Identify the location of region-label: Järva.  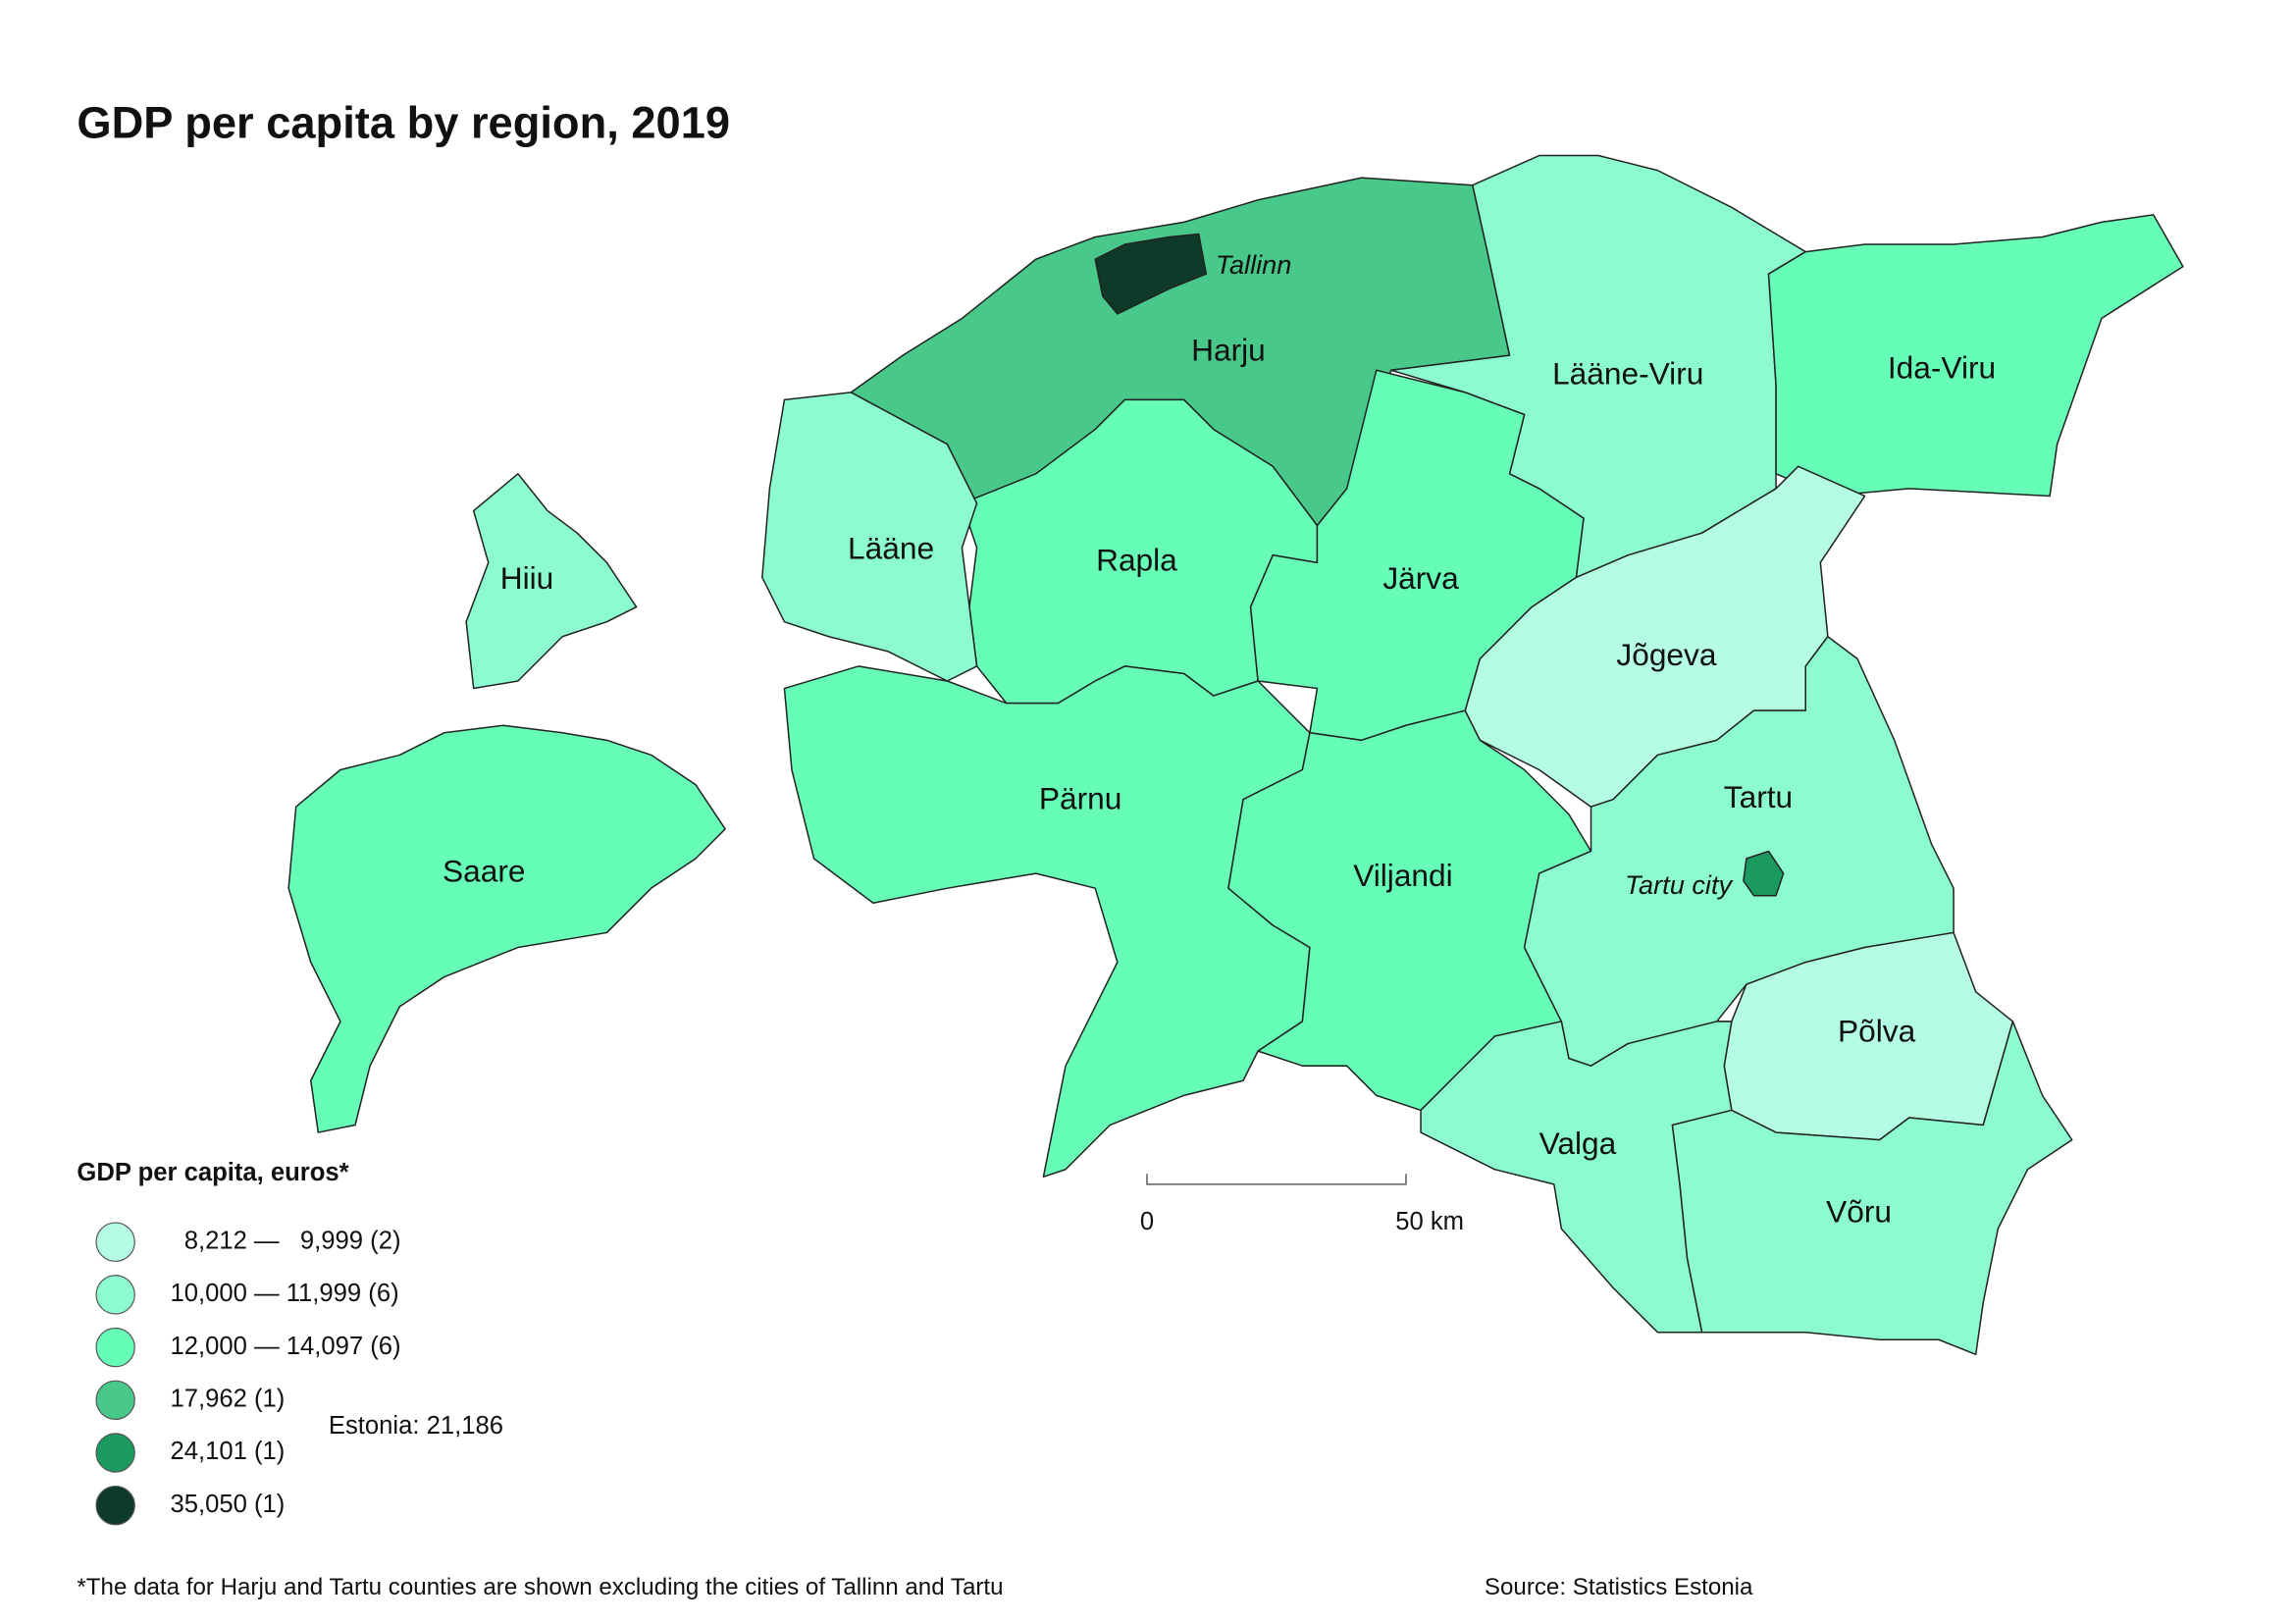
(1420, 578).